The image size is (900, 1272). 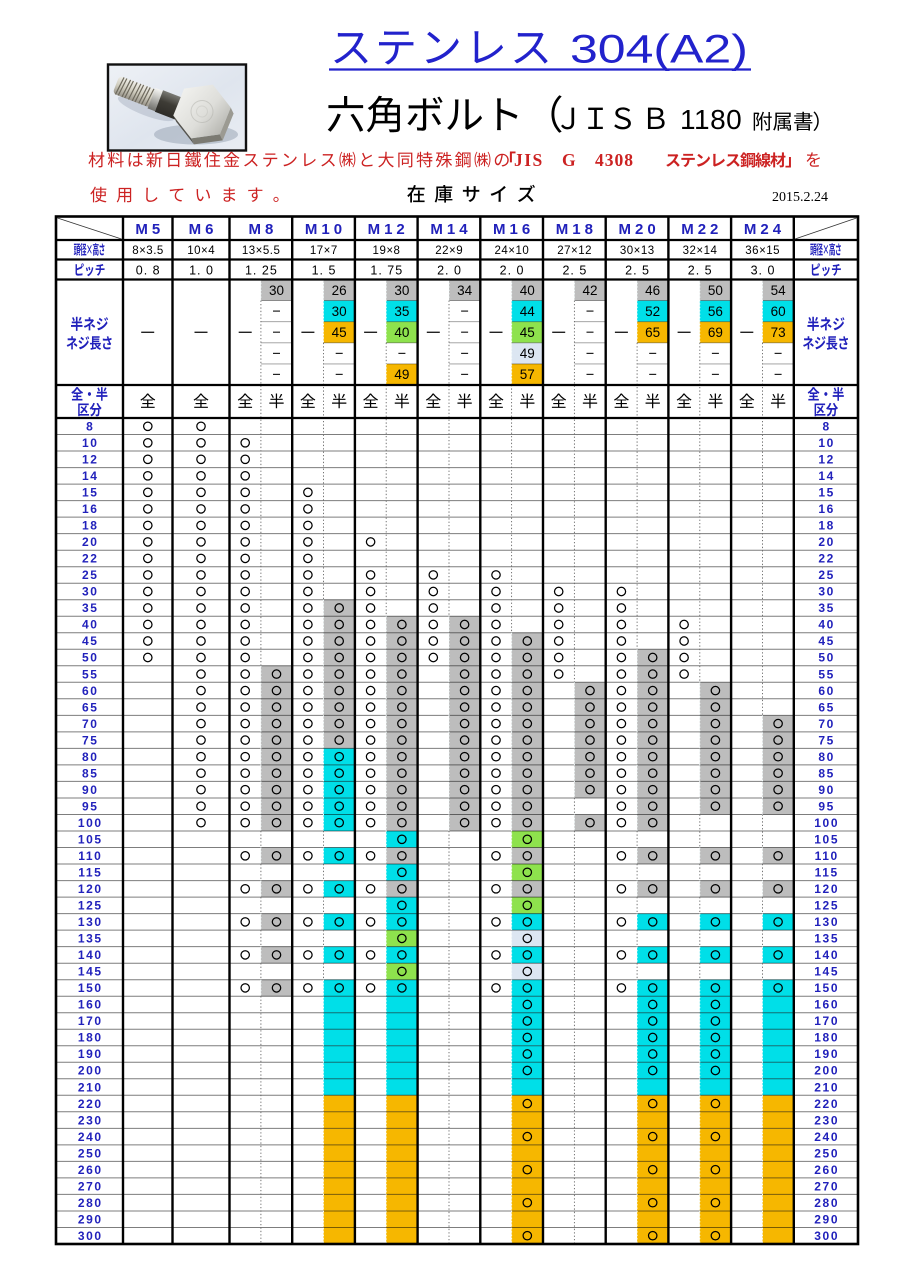 I want to click on svg-text: 24×10, so click(x=511, y=251).